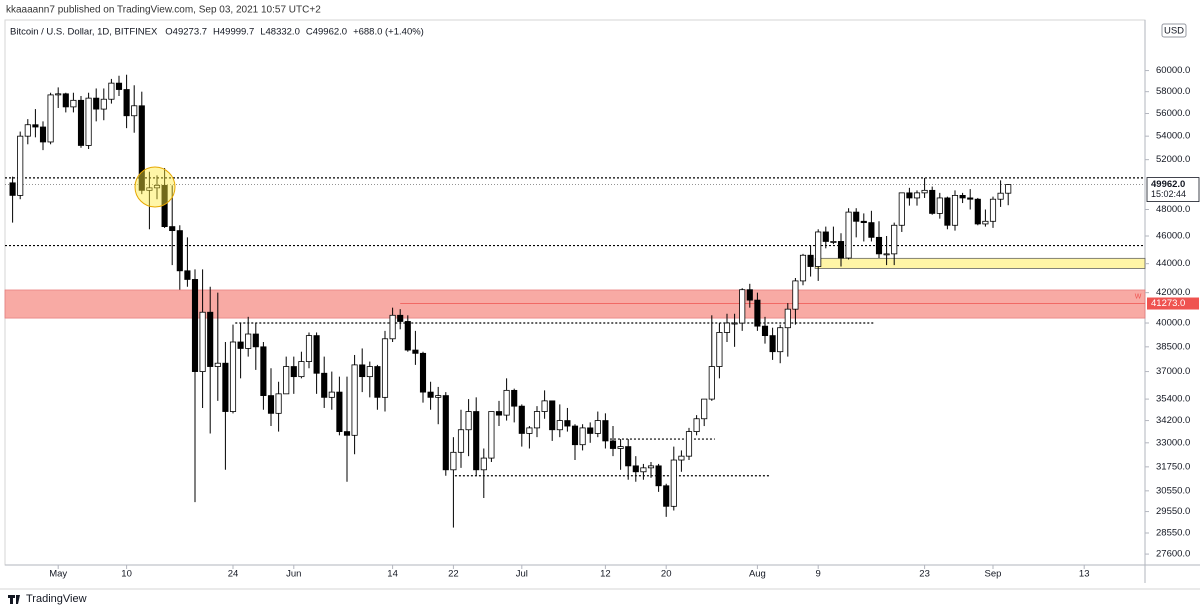 This screenshot has height=609, width=1200. Describe the element at coordinates (757, 574) in the screenshot. I see `x-tick-label: Aug` at that location.